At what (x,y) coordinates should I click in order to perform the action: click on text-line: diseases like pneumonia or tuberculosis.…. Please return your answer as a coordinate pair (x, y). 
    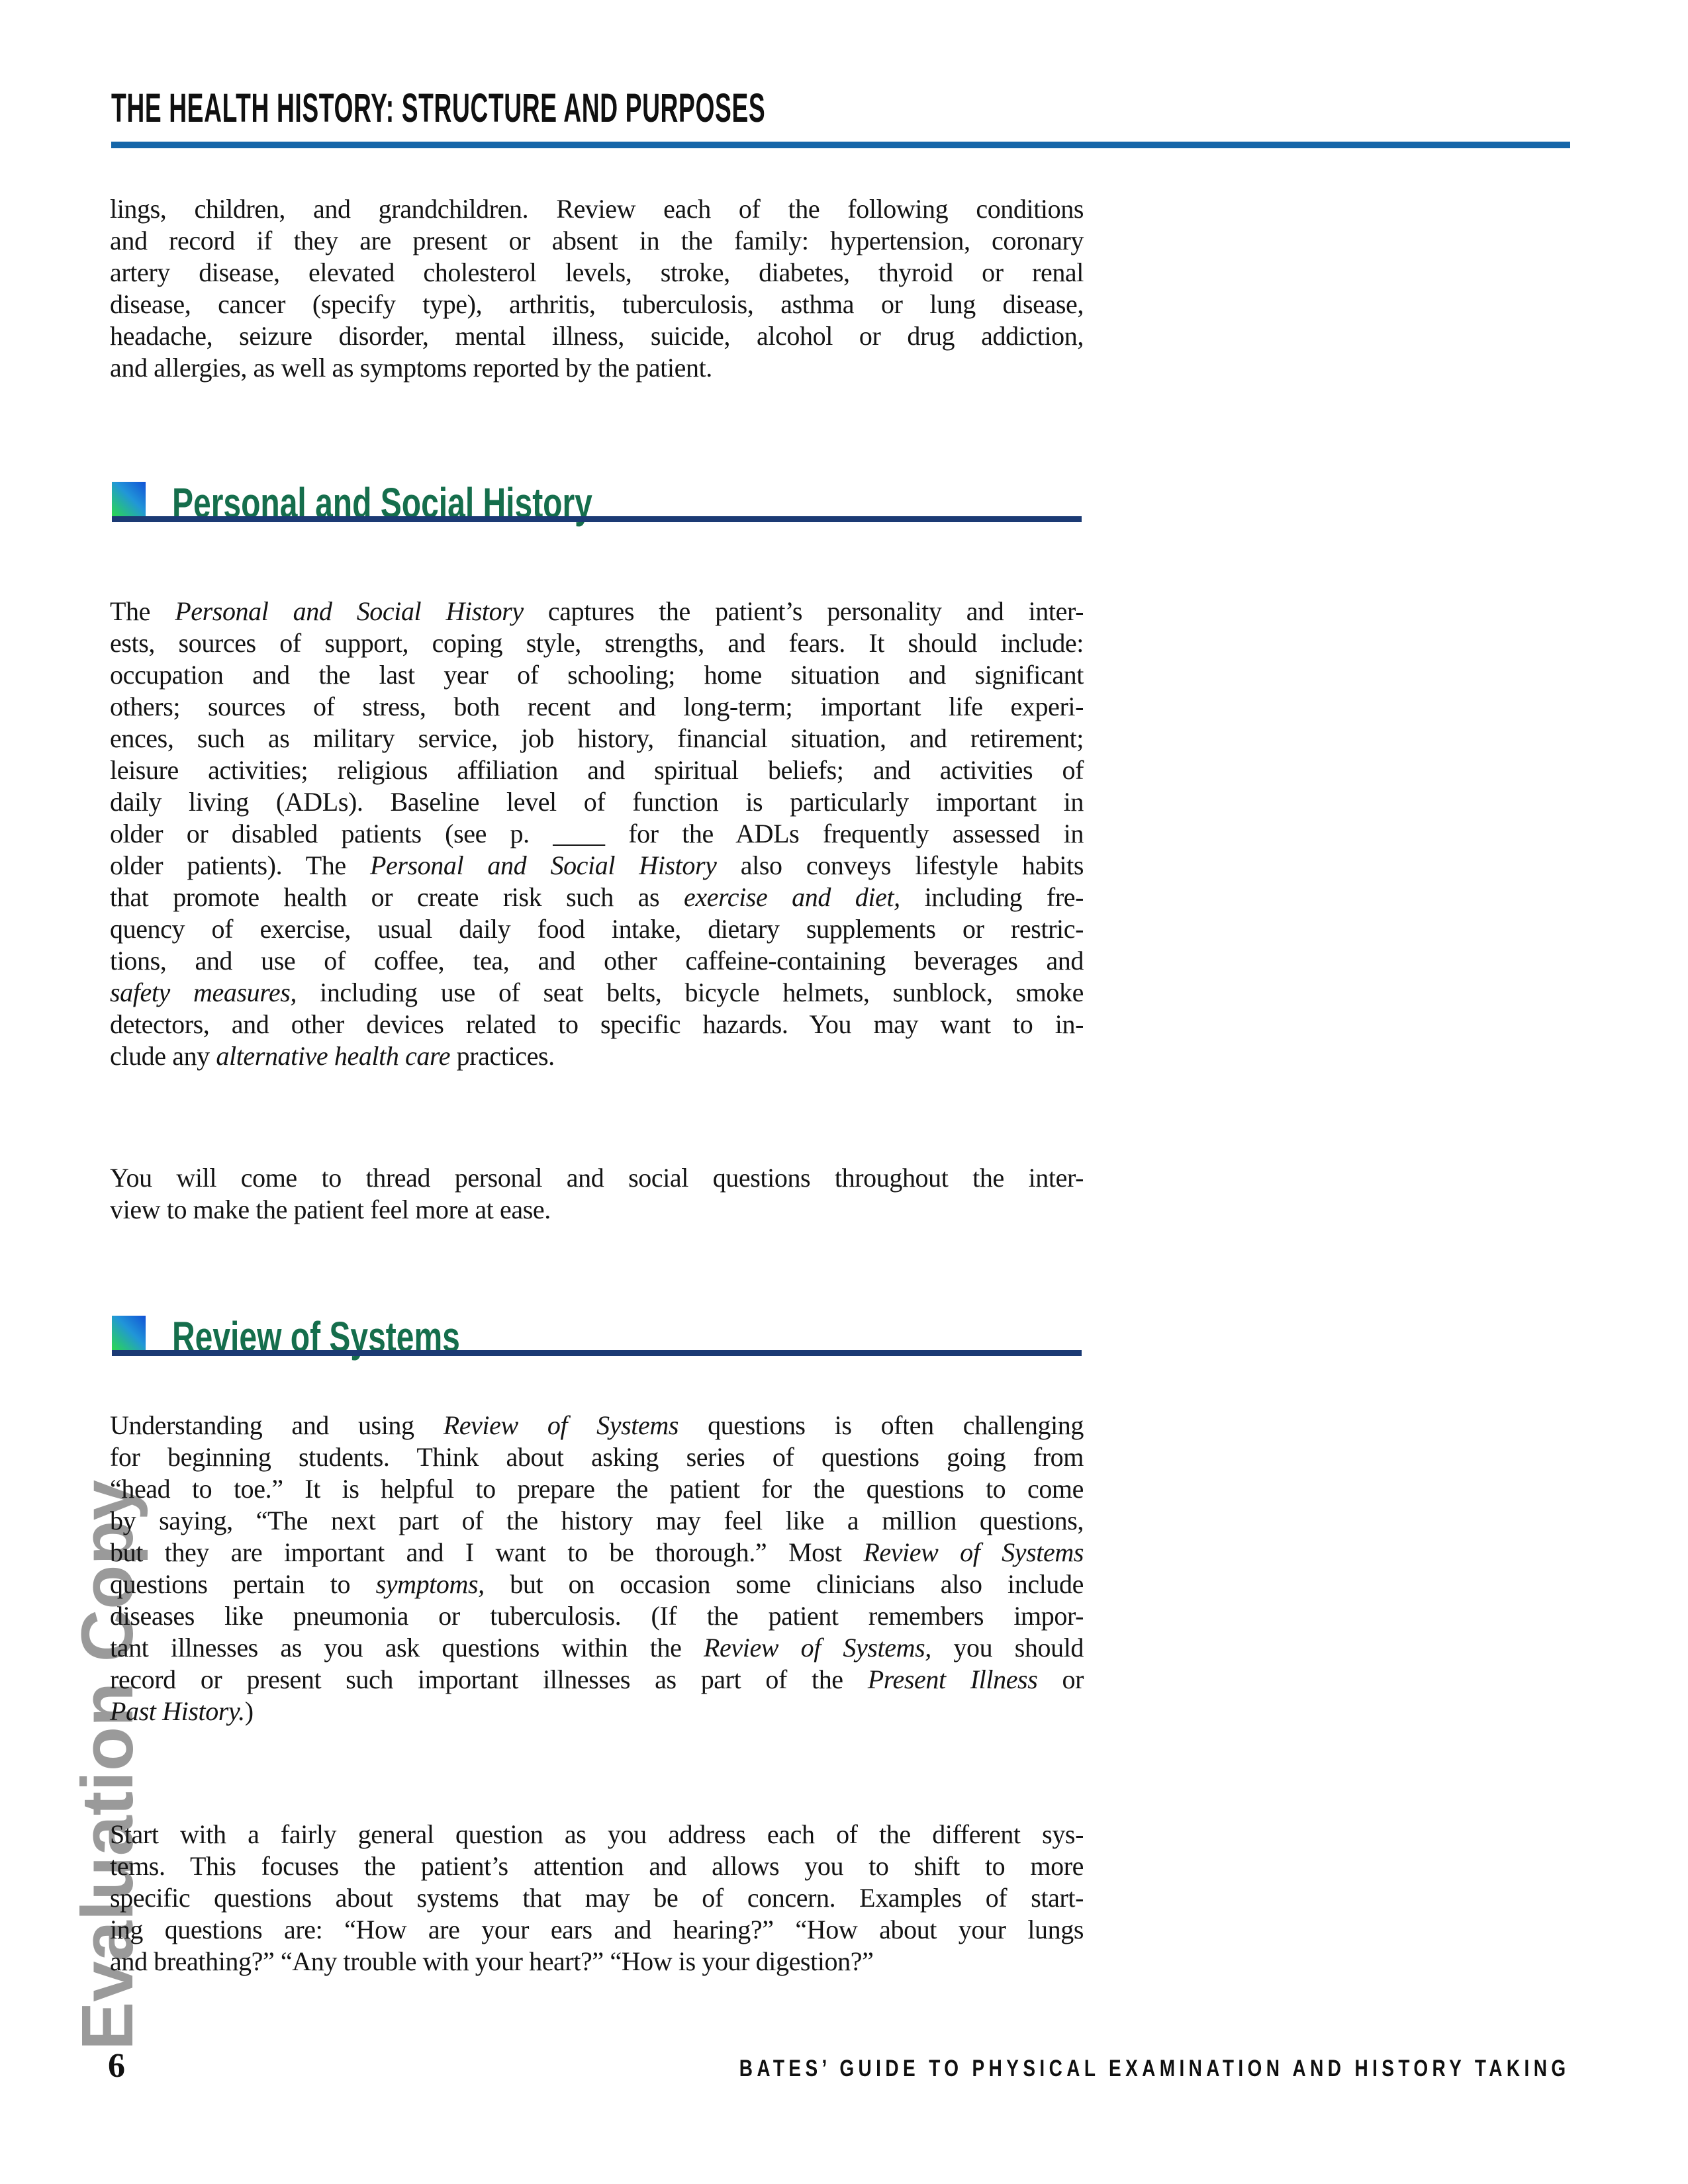
    Looking at the image, I should click on (597, 1616).